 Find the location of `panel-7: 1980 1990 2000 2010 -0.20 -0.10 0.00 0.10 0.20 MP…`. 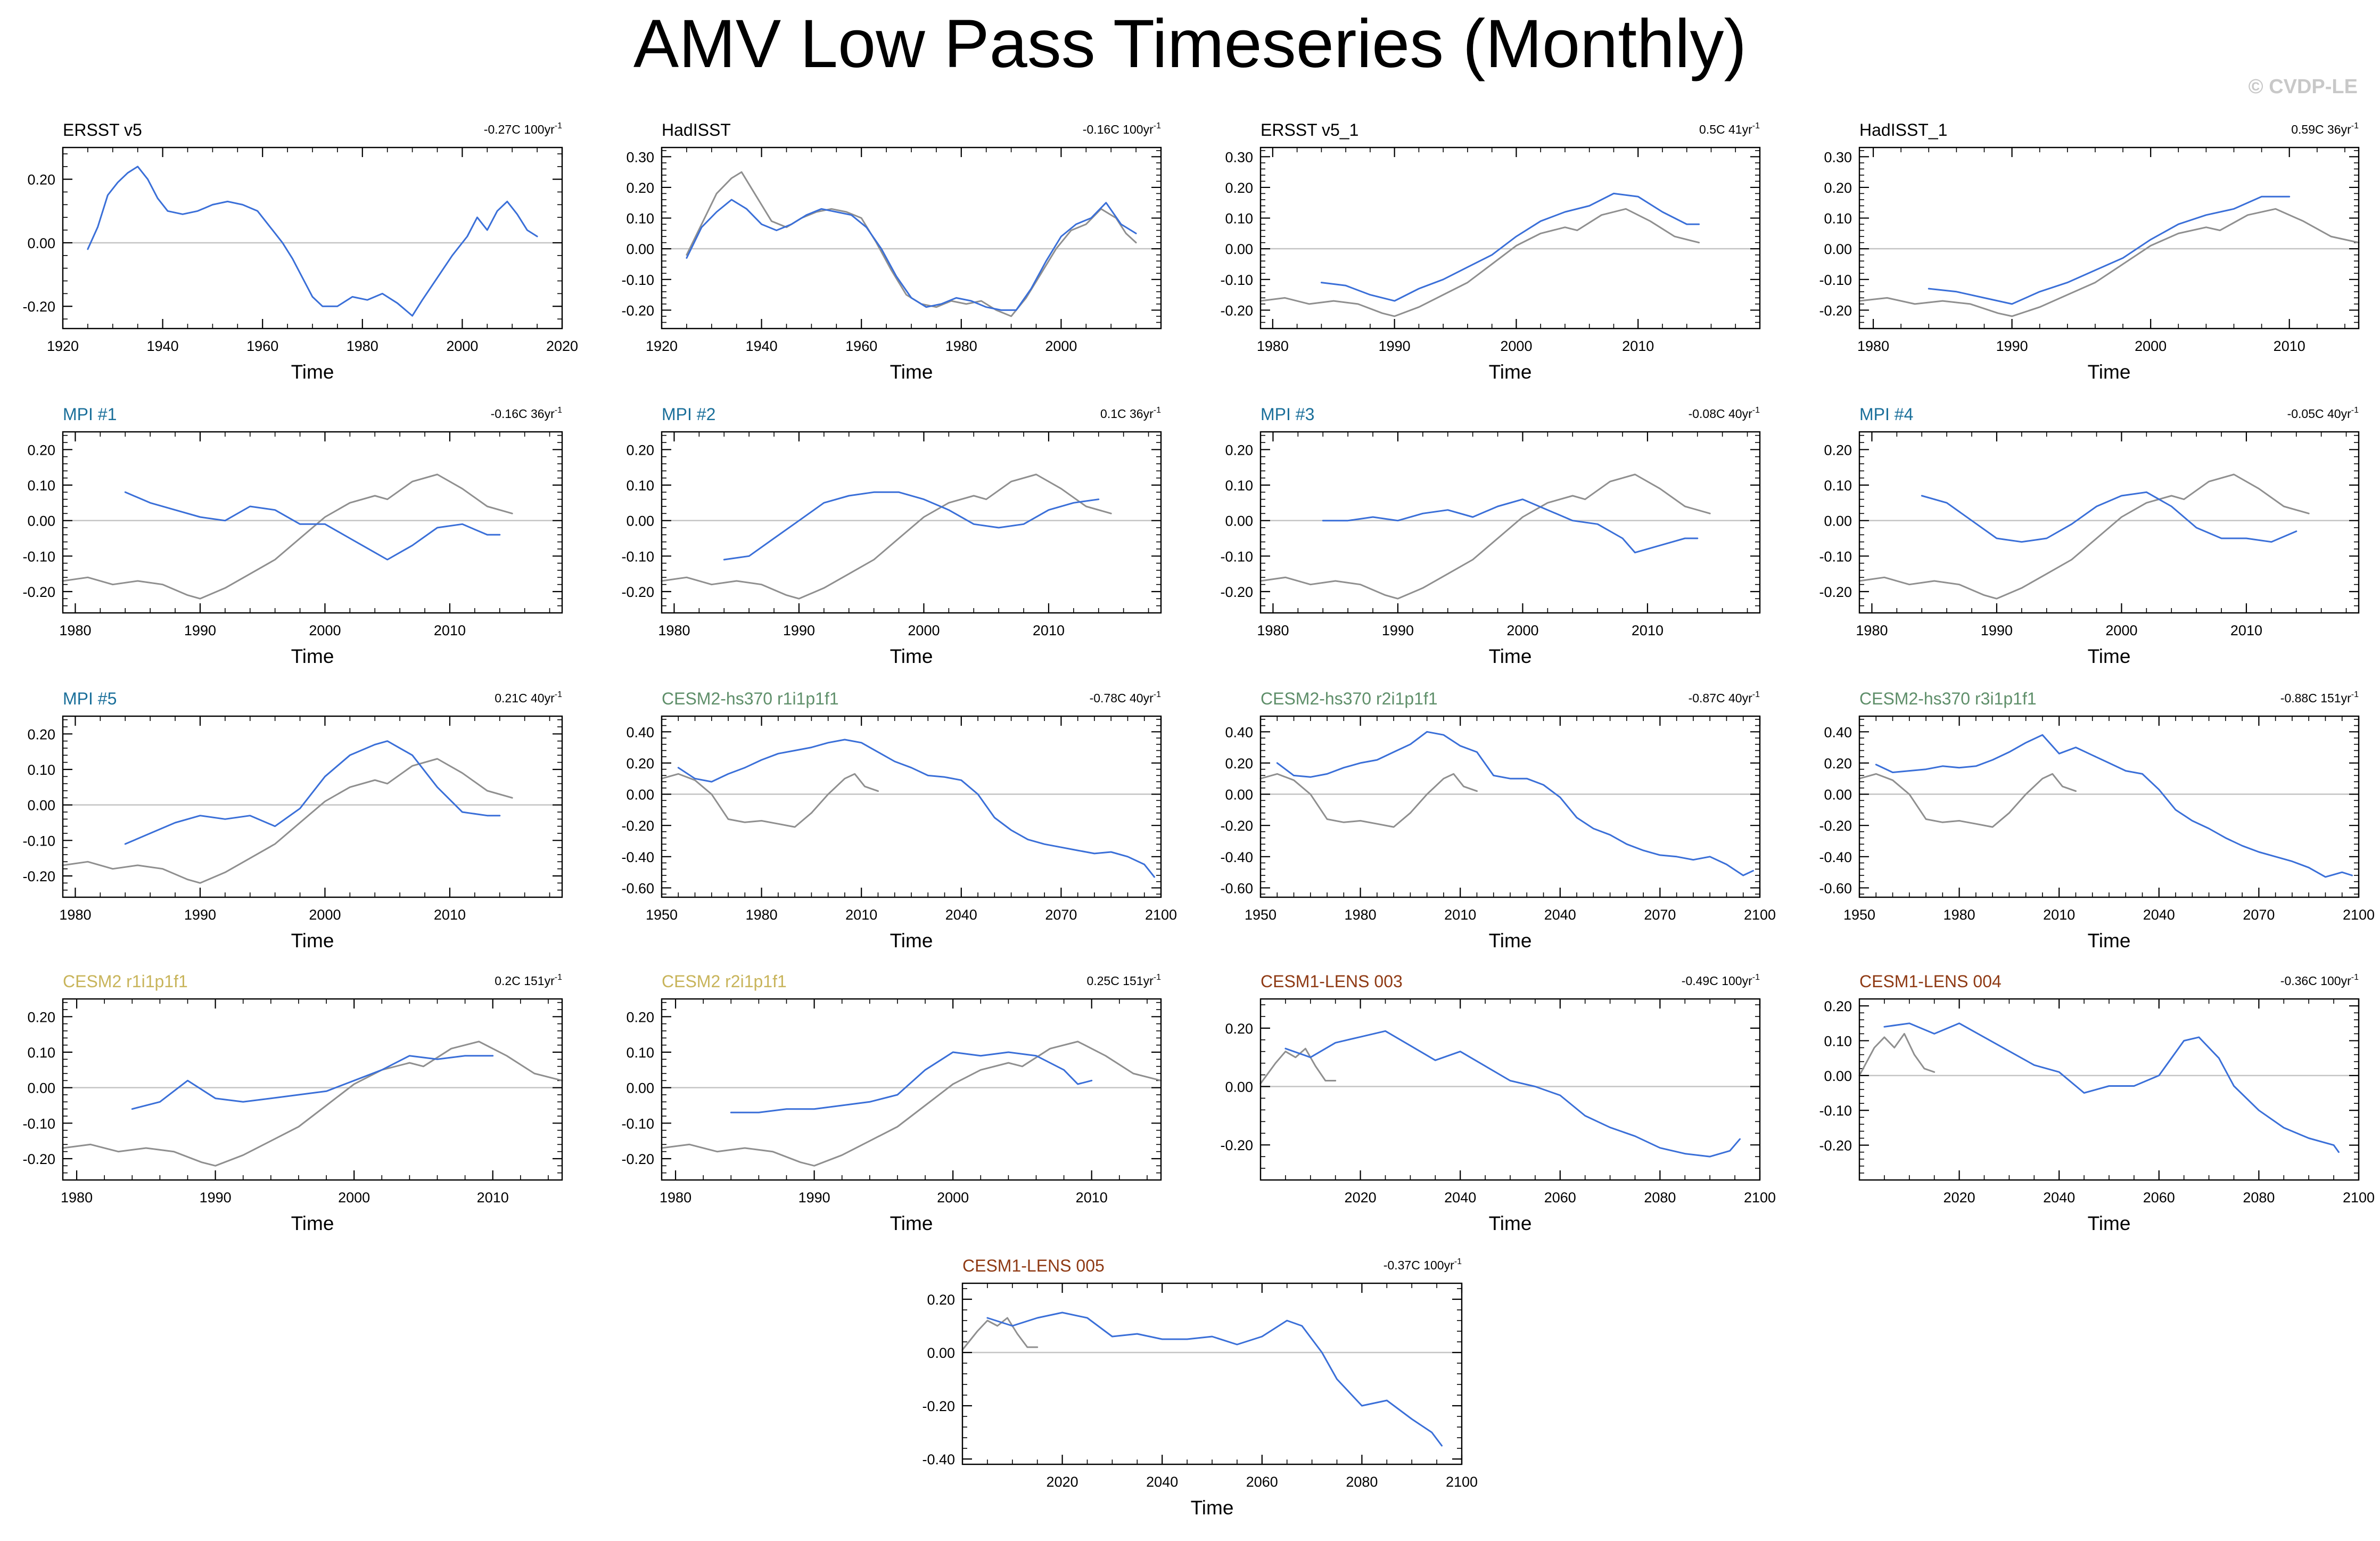

panel-7: 1980 1990 2000 2010 -0.20 -0.10 0.00 0.10 0.20 MP… is located at coordinates (1490, 536).